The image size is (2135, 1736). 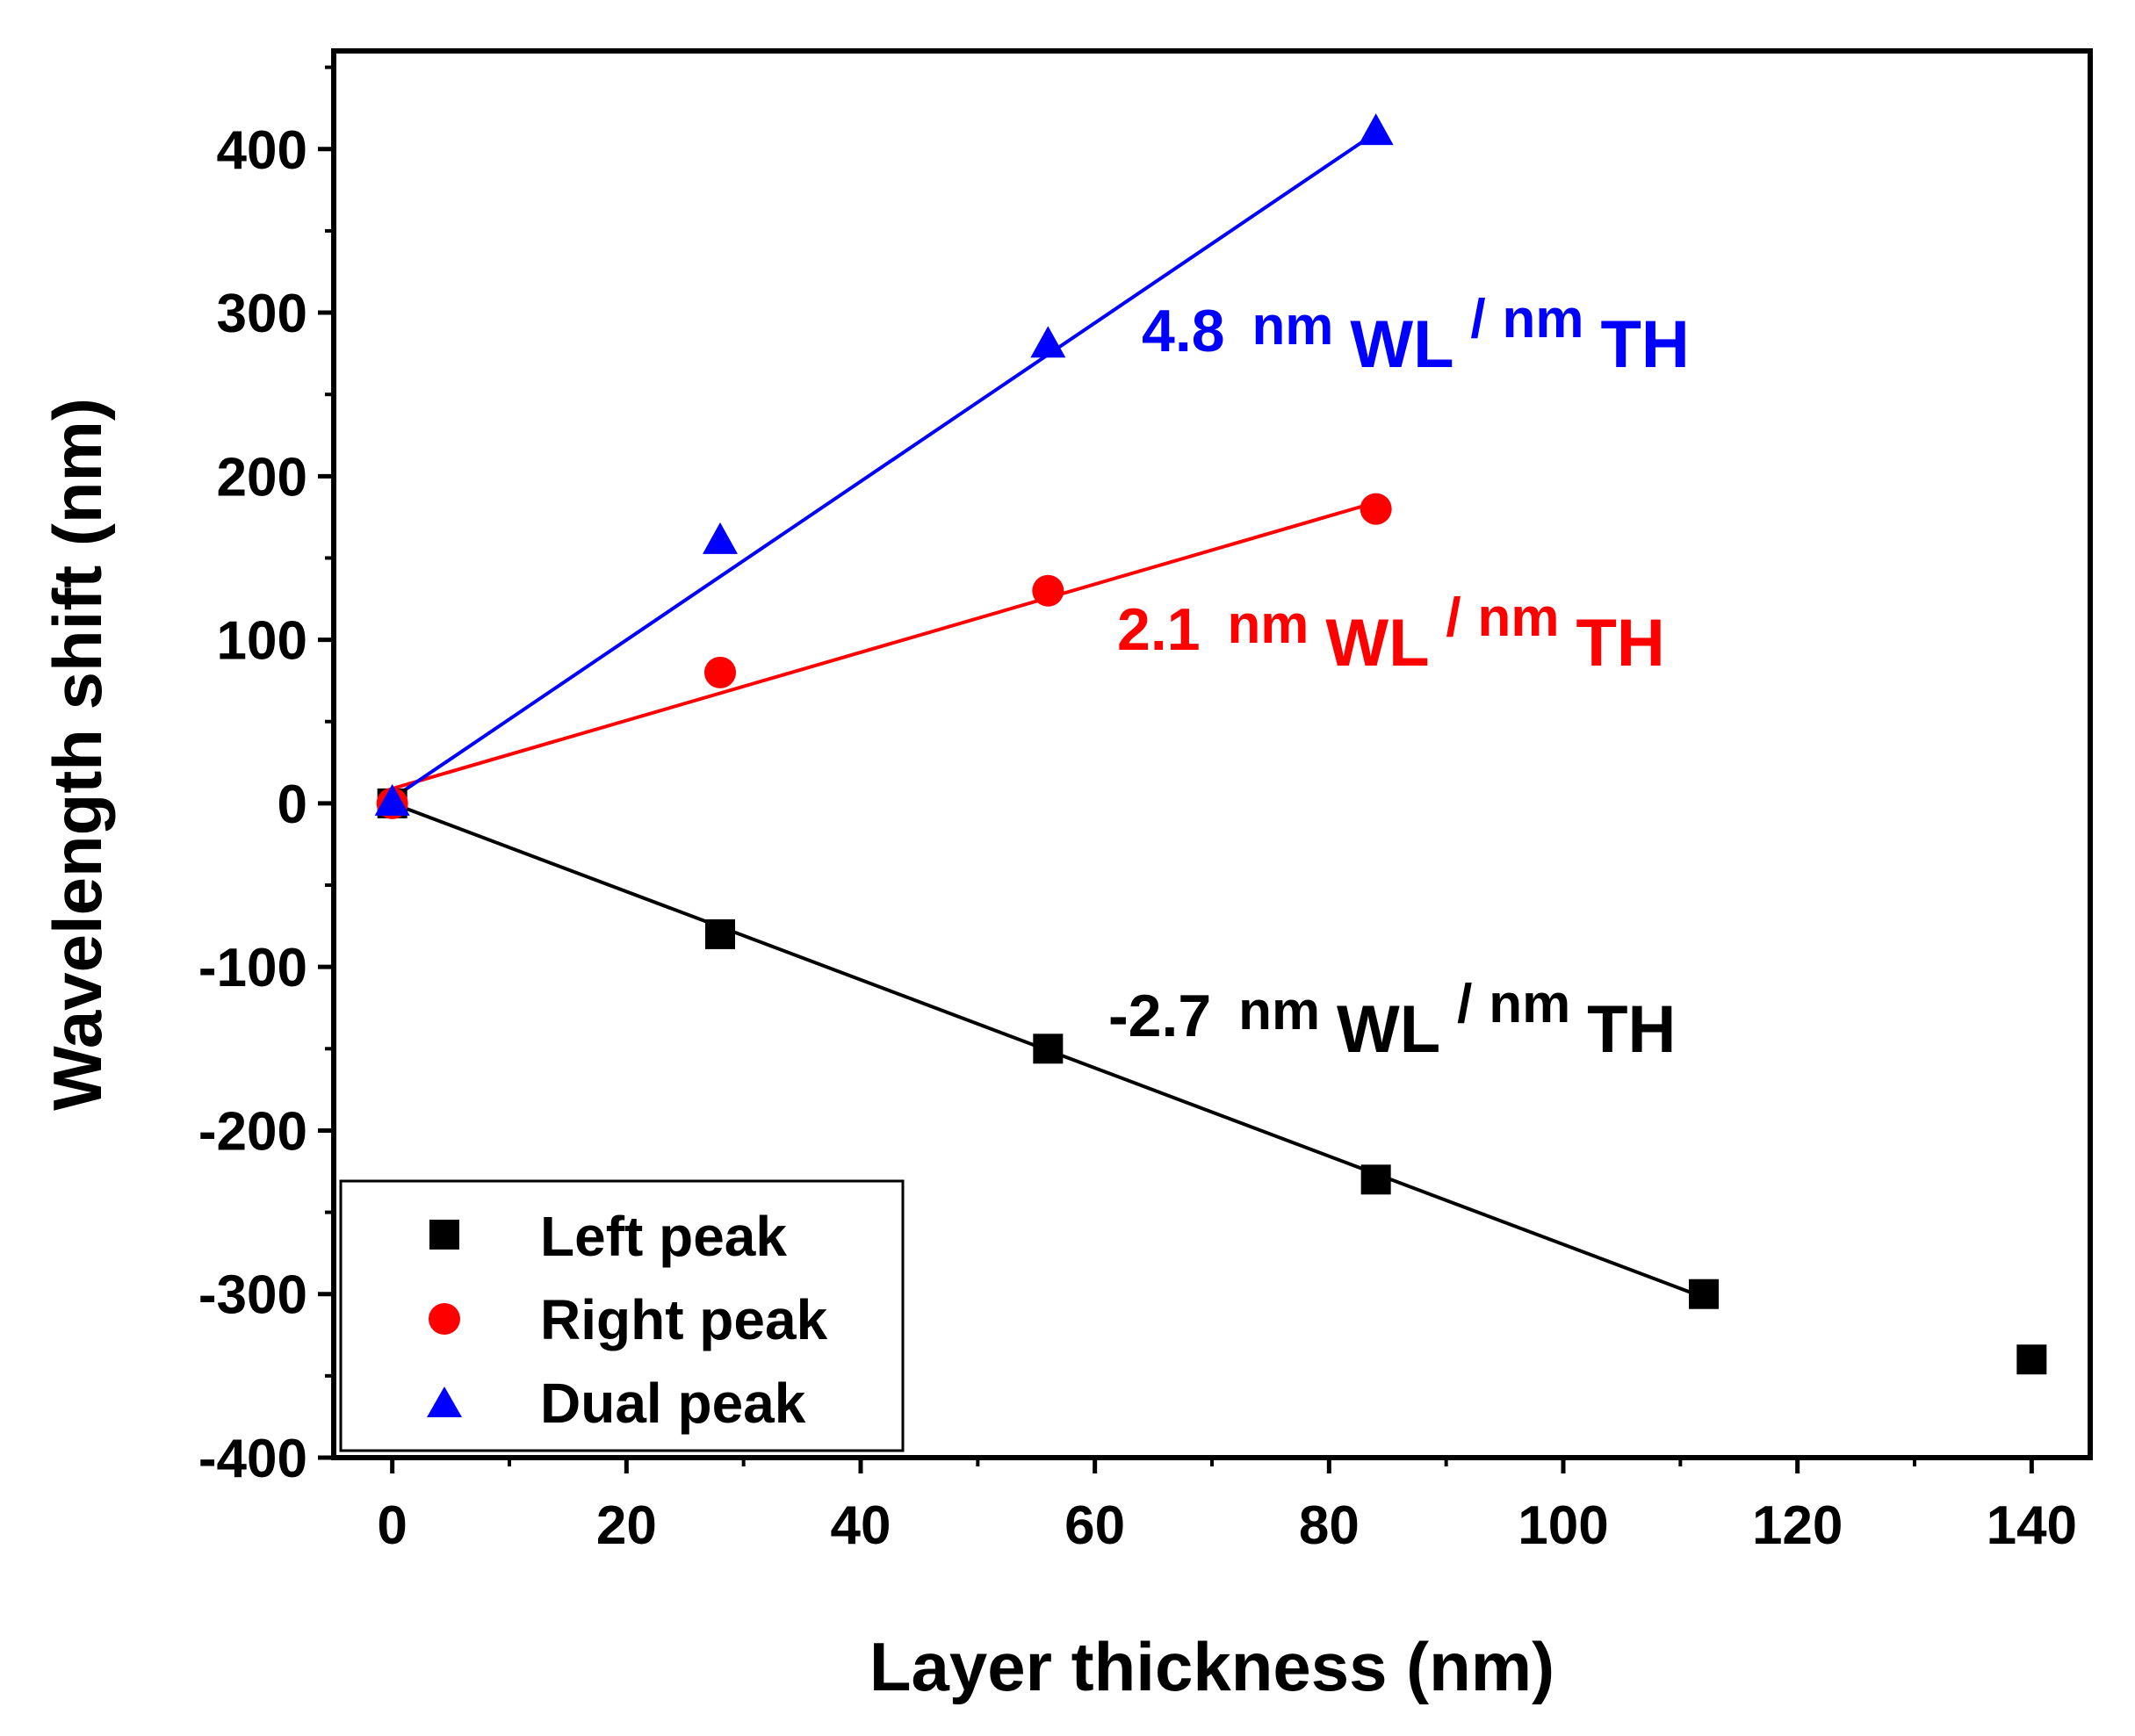 What do you see at coordinates (1620, 643) in the screenshot?
I see `annotation-right-den-sub: TH` at bounding box center [1620, 643].